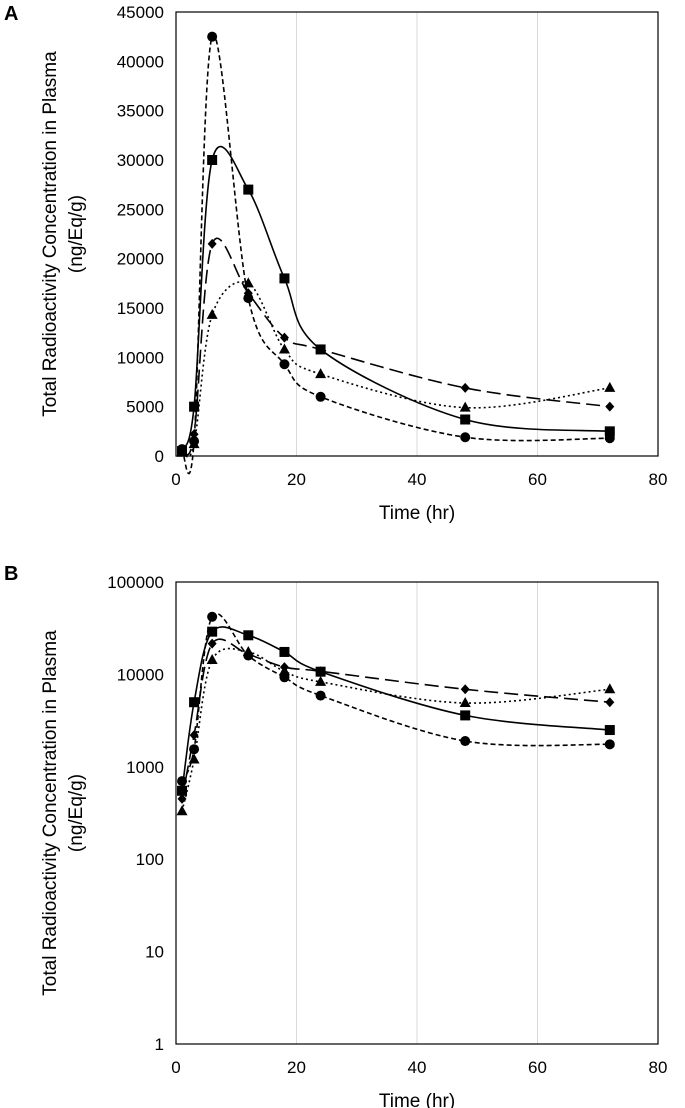 Image resolution: width=685 pixels, height=1108 pixels. What do you see at coordinates (159, 456) in the screenshot?
I see `y-tick-label: 0` at bounding box center [159, 456].